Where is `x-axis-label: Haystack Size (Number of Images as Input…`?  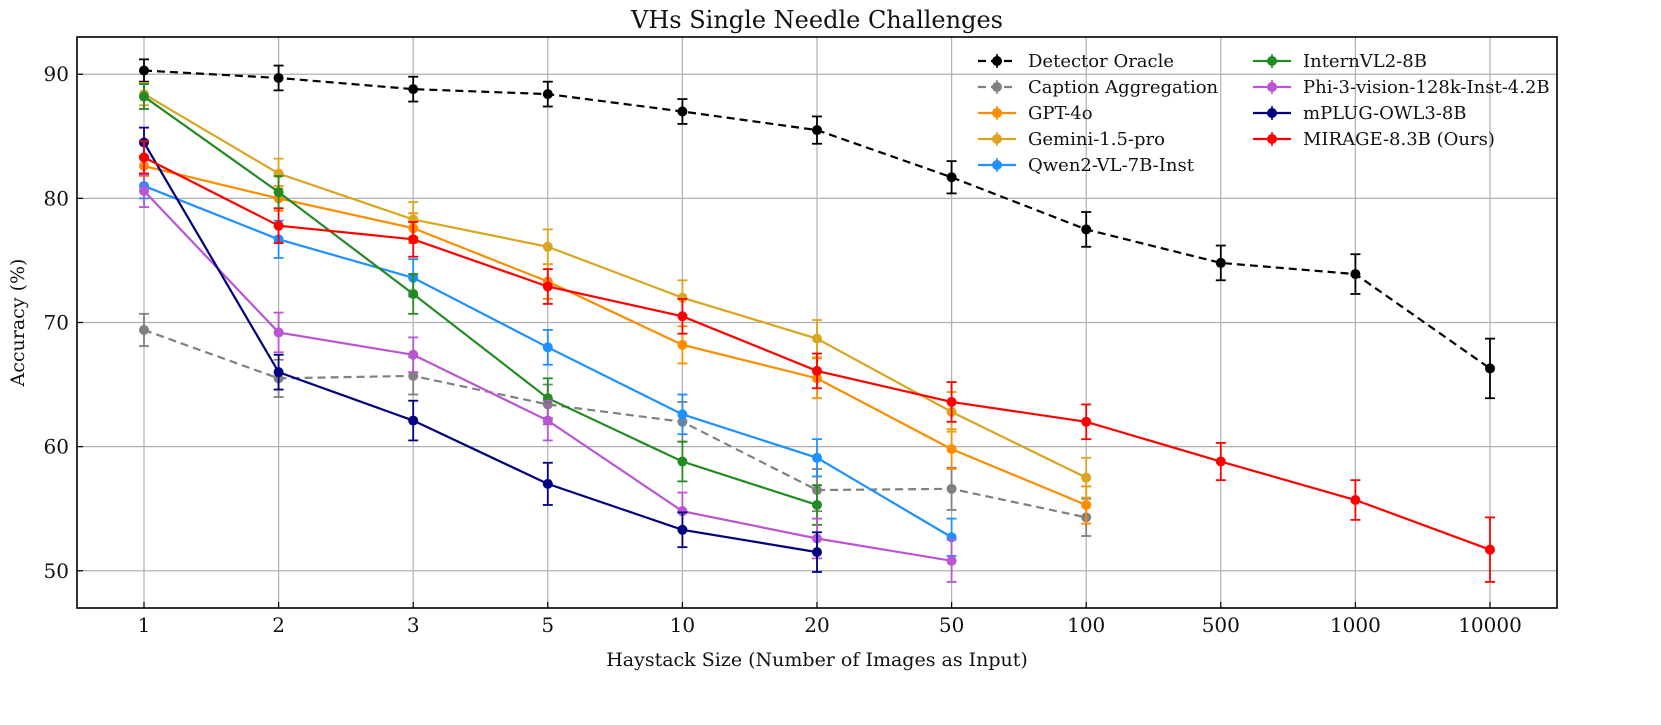
x-axis-label: Haystack Size (Number of Images as Input… is located at coordinates (817, 660).